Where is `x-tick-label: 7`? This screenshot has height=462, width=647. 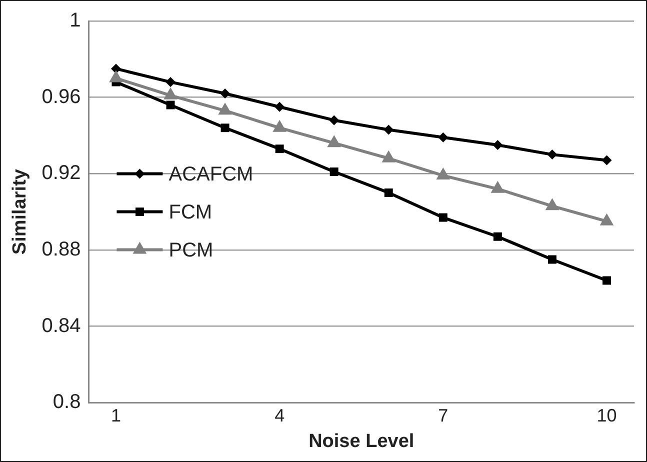 x-tick-label: 7 is located at coordinates (443, 415).